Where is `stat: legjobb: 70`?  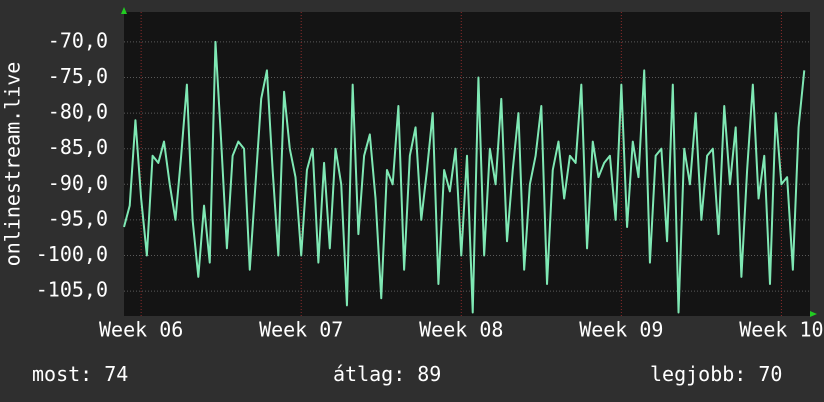 stat: legjobb: 70 is located at coordinates (716, 374).